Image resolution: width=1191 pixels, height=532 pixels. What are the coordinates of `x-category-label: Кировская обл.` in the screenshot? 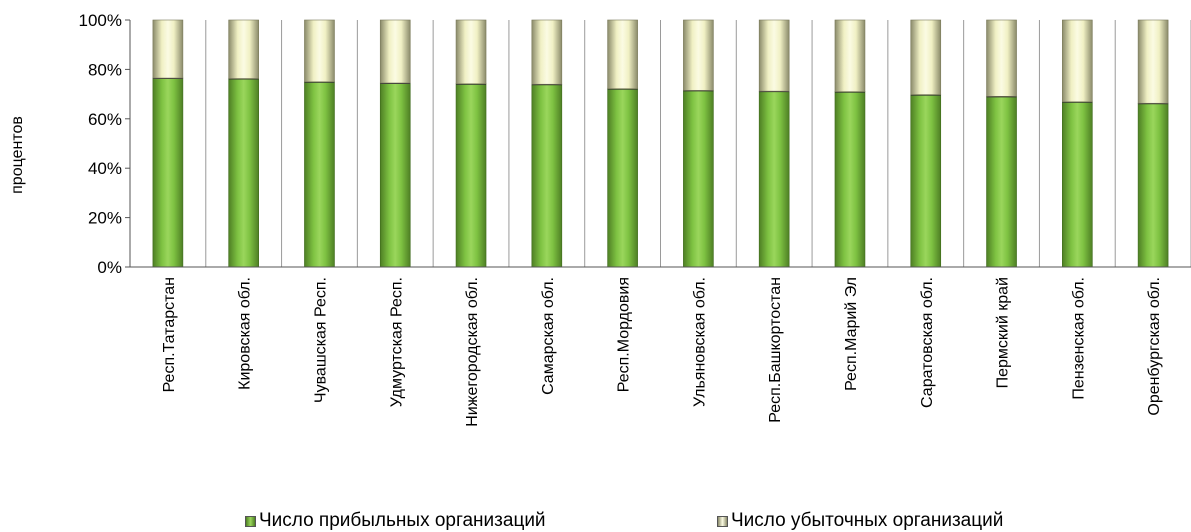 It's located at (245, 333).